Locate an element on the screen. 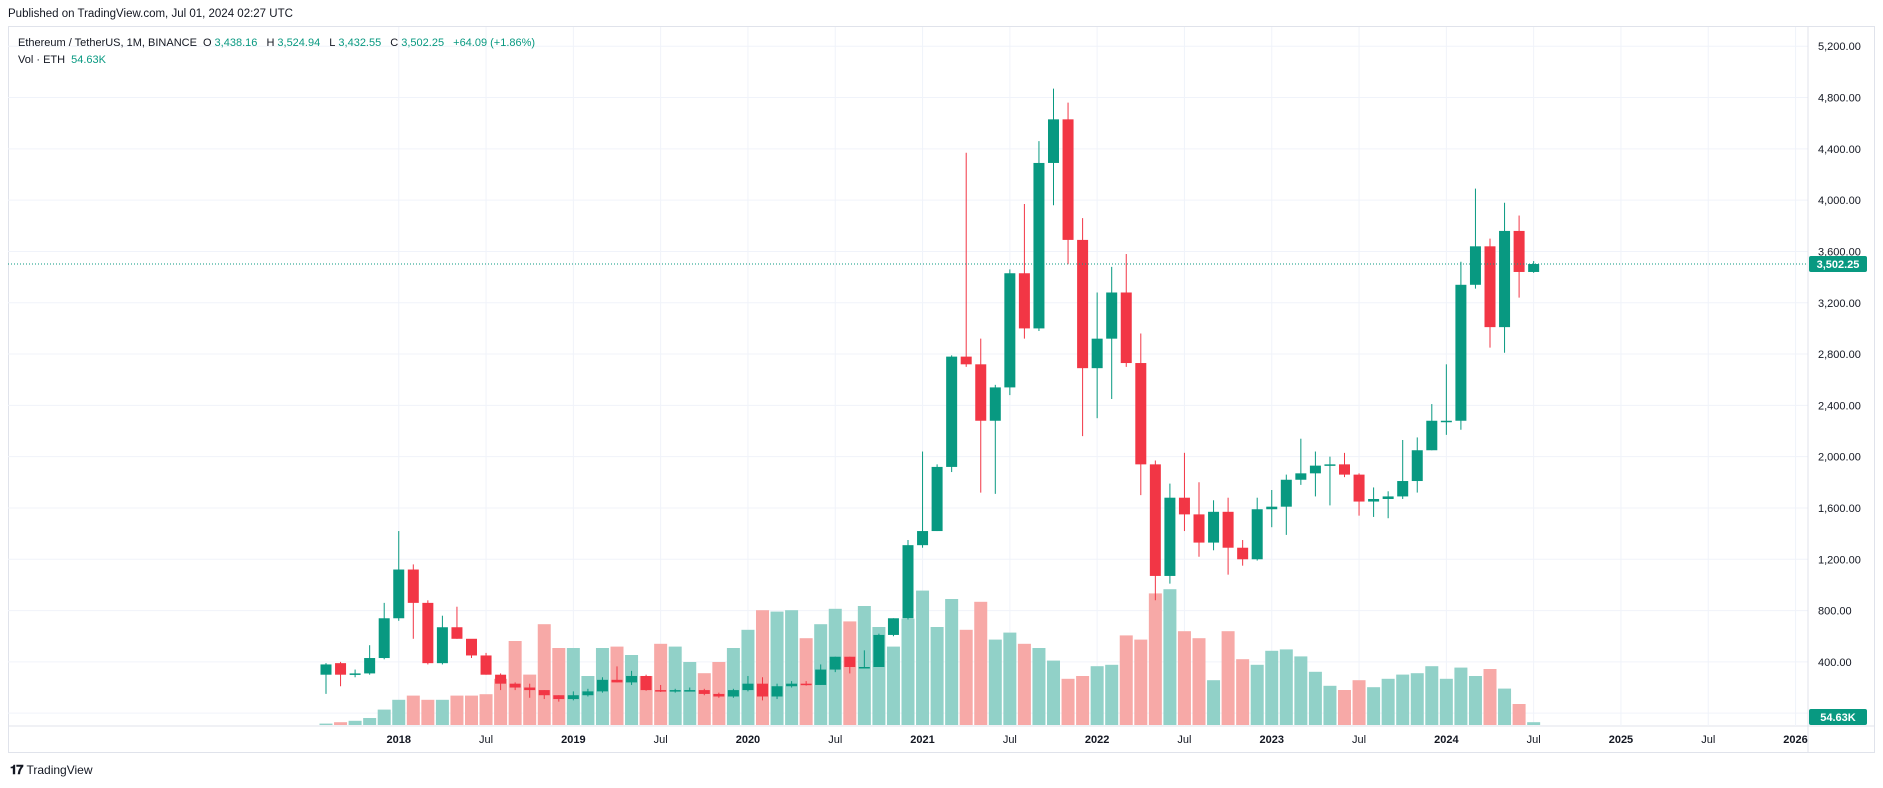  open-value: 3,438.16 is located at coordinates (236, 43).